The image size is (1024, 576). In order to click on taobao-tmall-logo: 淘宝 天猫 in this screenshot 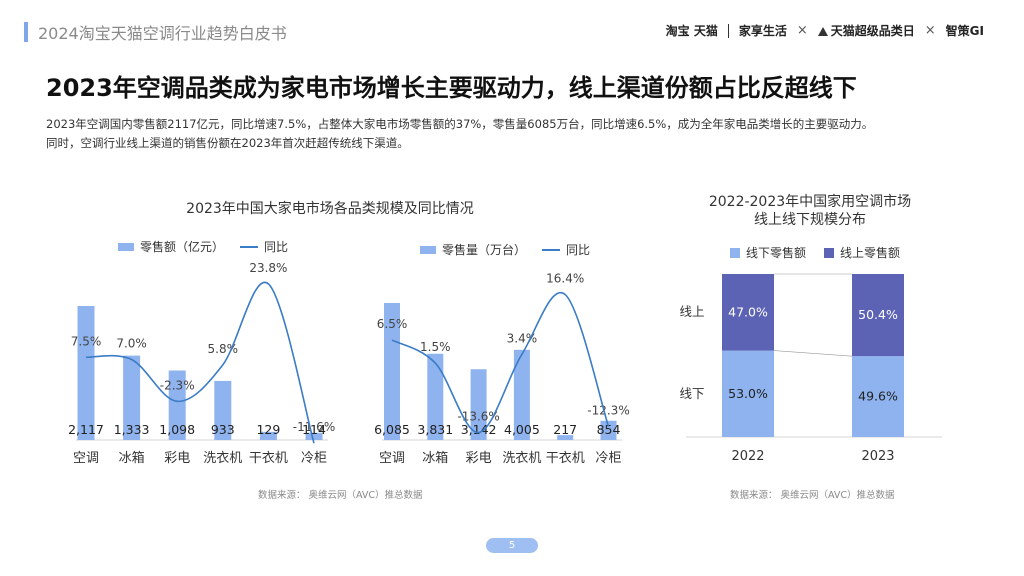, I will do `click(691, 31)`.